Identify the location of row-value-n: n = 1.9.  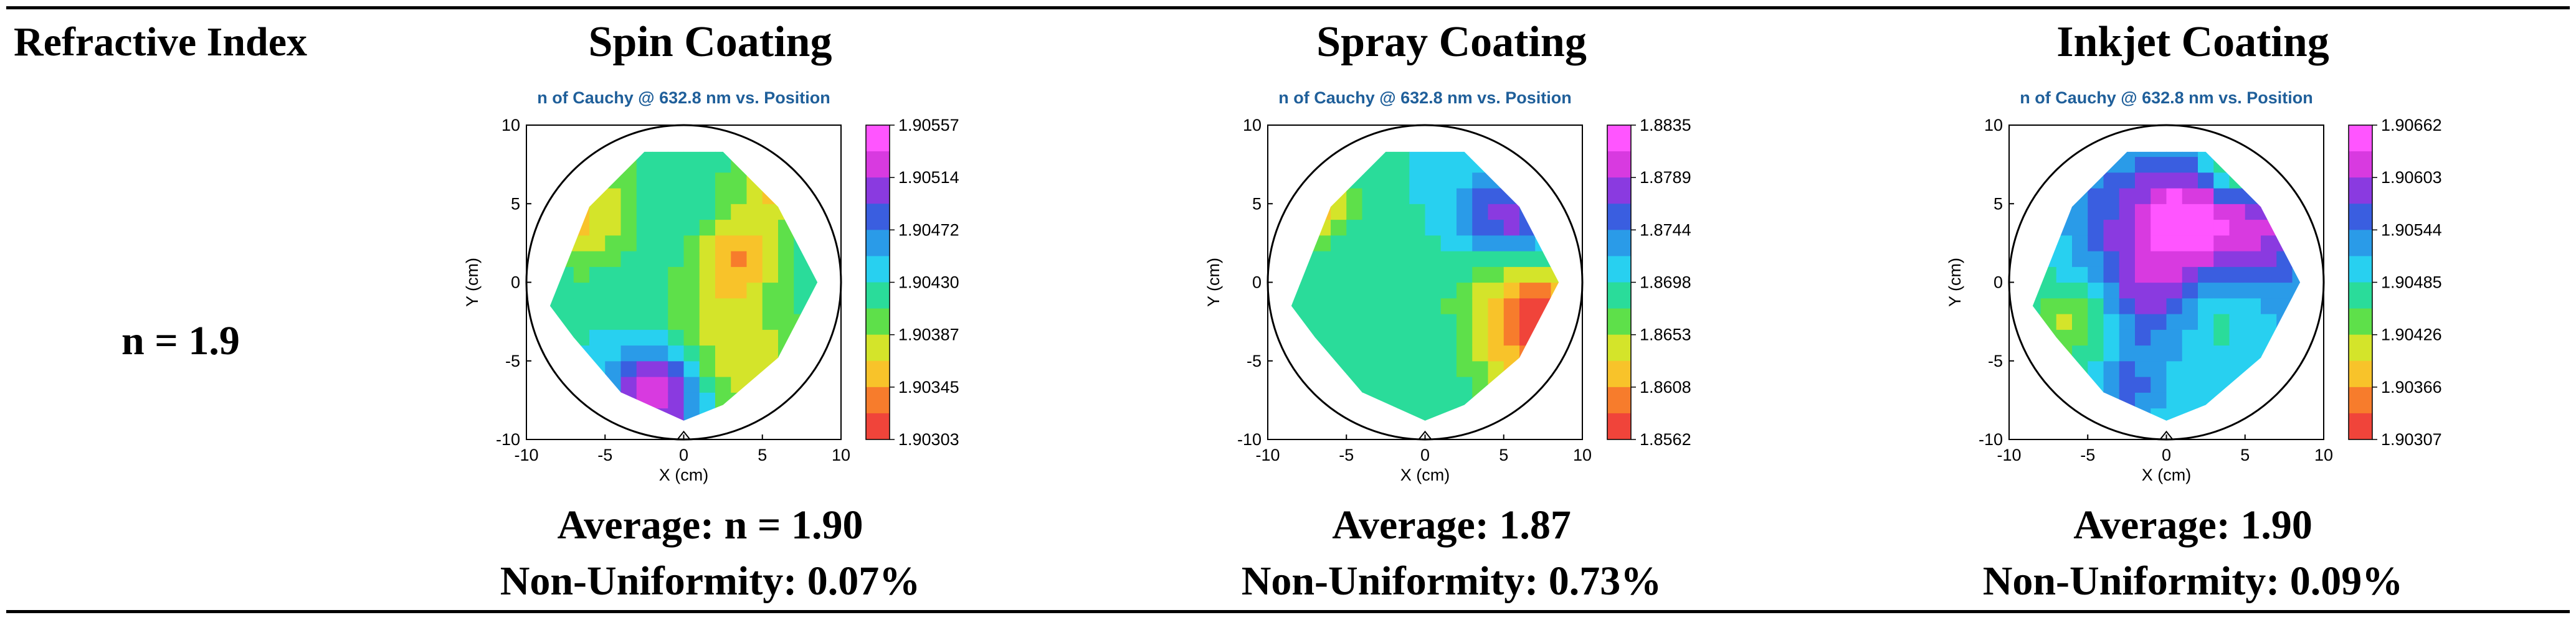
(180, 341).